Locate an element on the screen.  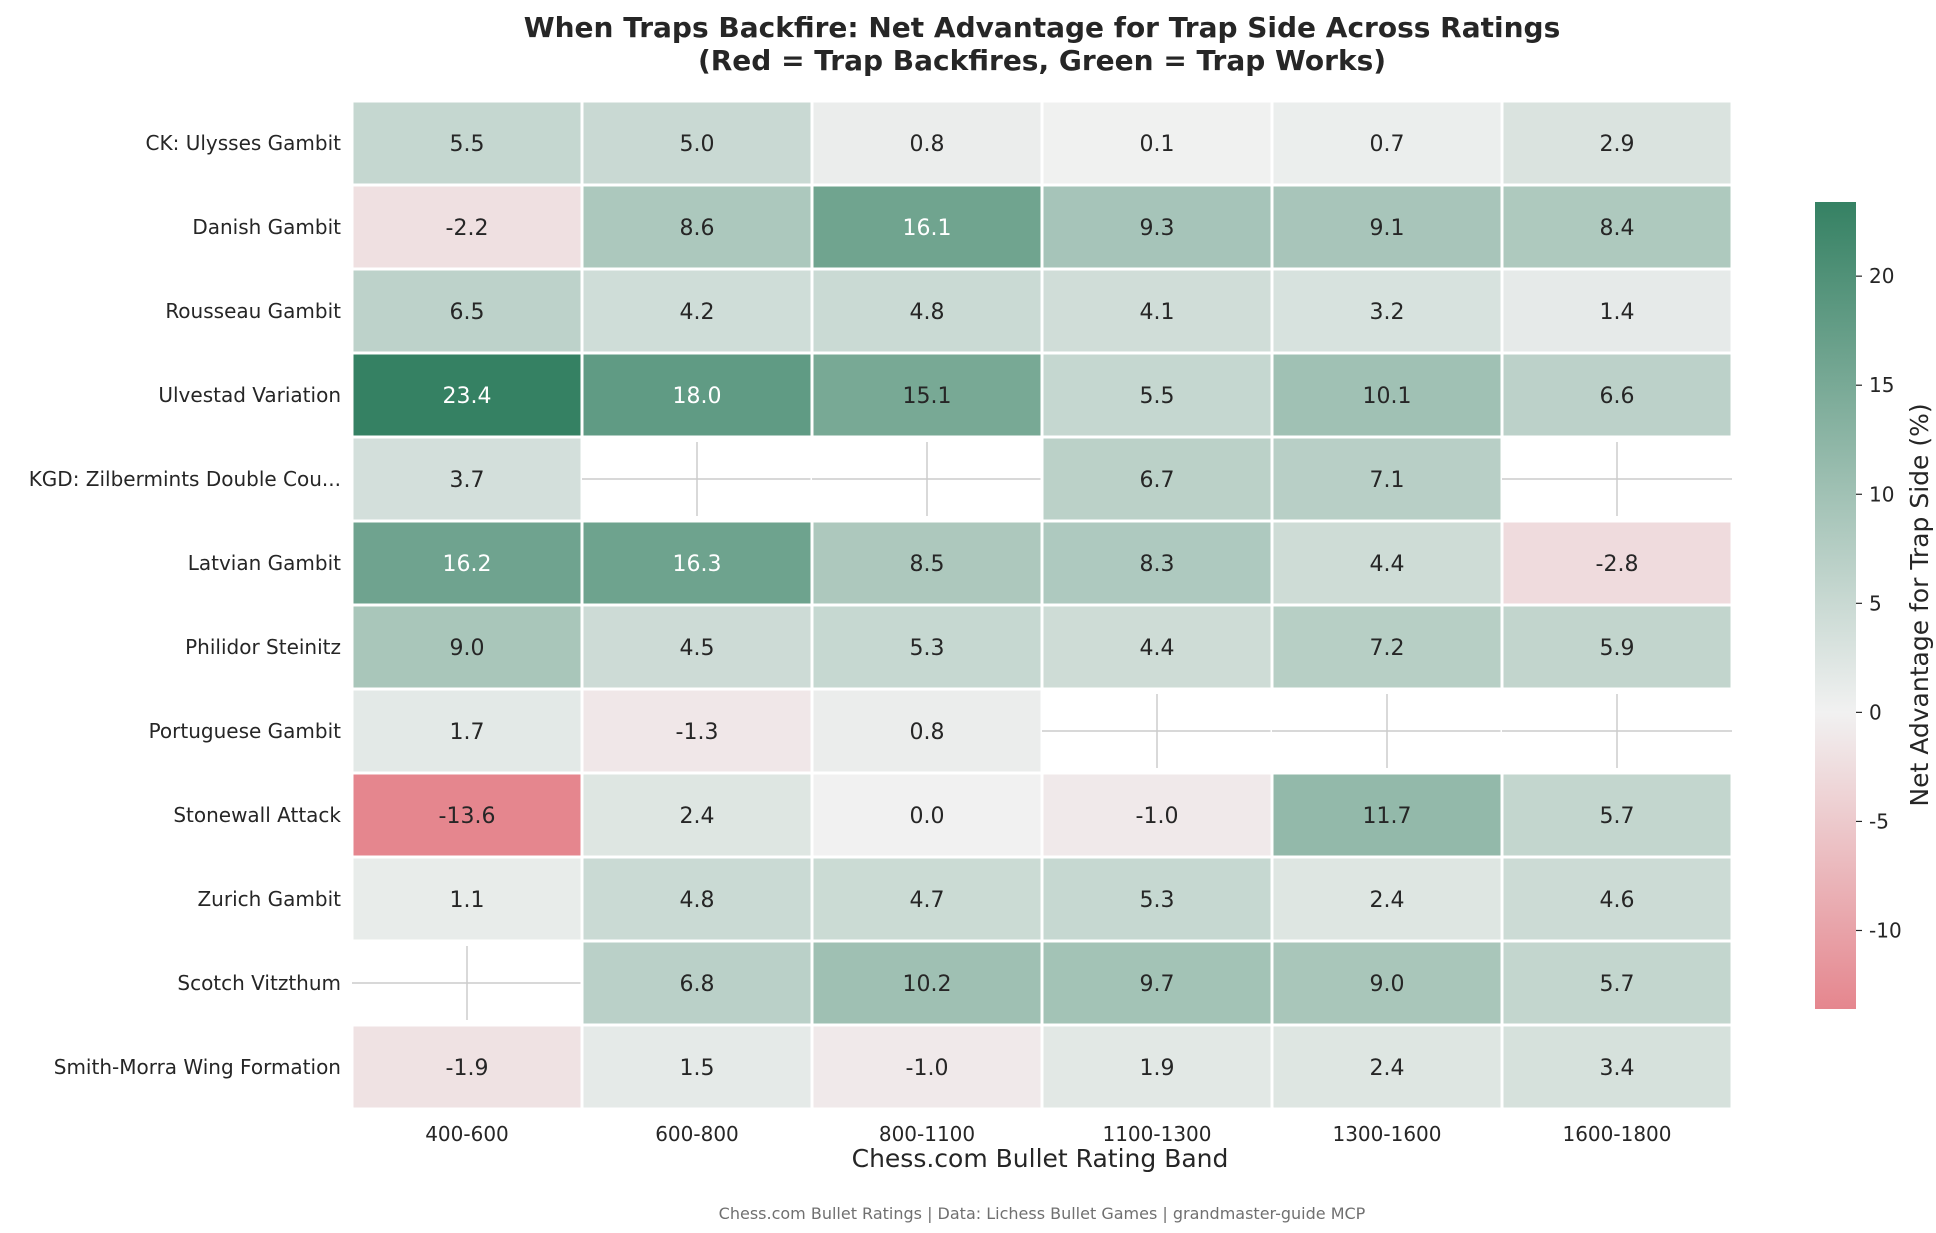
colorbar-tick-label: 15 is located at coordinates (1881, 385).